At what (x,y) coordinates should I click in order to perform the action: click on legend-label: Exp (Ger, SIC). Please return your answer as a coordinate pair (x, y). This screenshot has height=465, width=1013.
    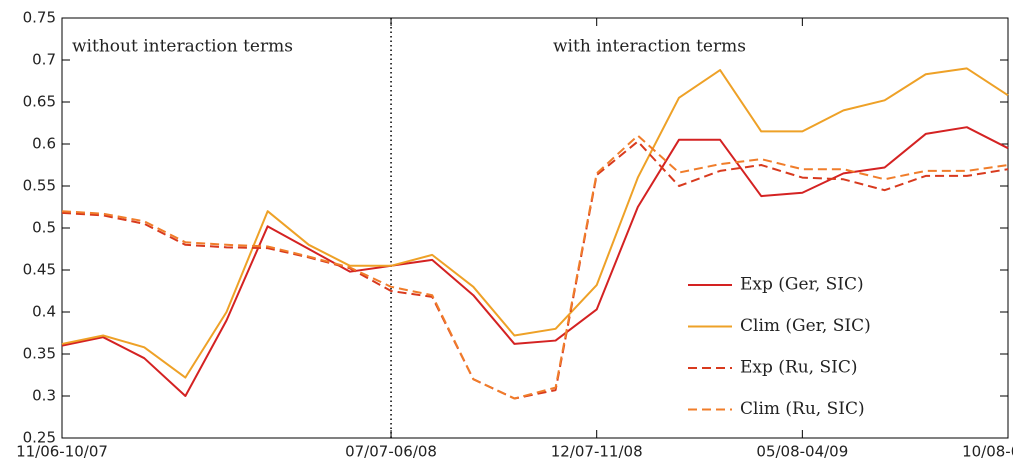
    Looking at the image, I should click on (802, 285).